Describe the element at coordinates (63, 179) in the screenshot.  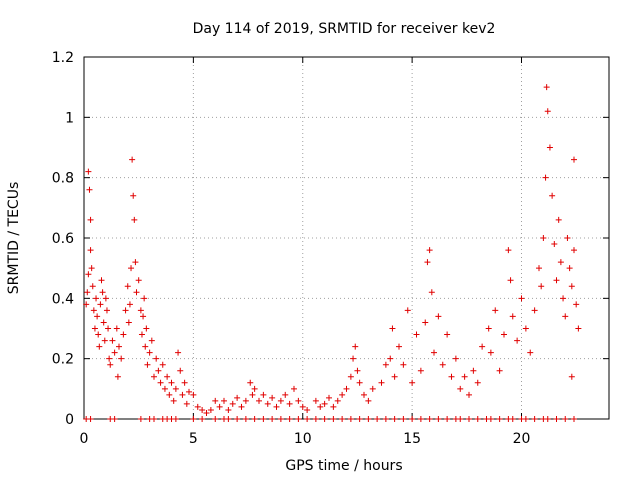
I see `y-tick-label: 0.8` at that location.